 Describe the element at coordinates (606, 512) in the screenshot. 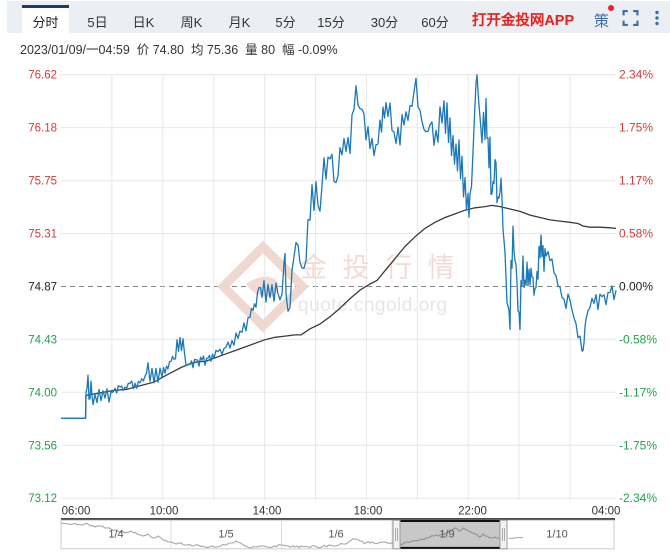

I see `svg-text: 04:00` at that location.